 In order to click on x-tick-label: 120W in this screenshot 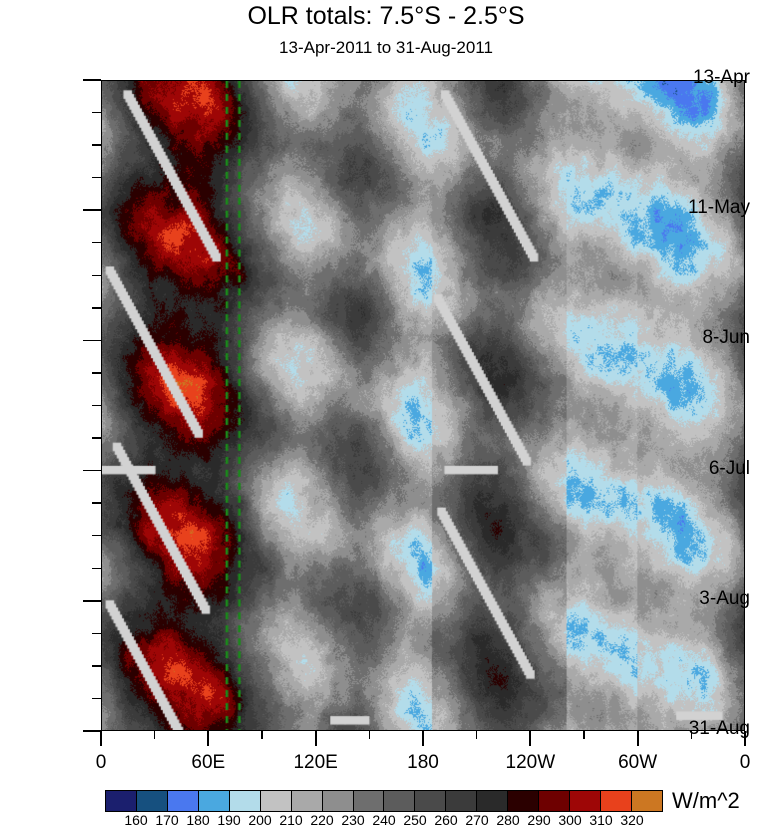, I will do `click(530, 762)`.